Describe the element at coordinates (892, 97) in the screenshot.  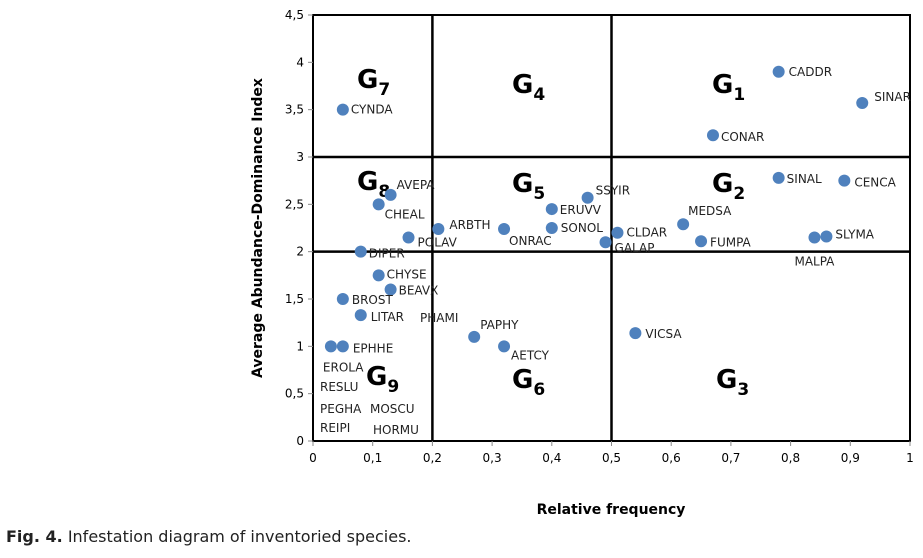
I see `point-label: SINAR` at that location.